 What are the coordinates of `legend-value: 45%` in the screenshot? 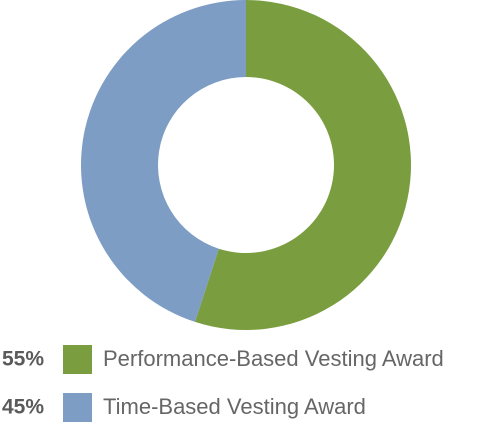 It's located at (23, 407).